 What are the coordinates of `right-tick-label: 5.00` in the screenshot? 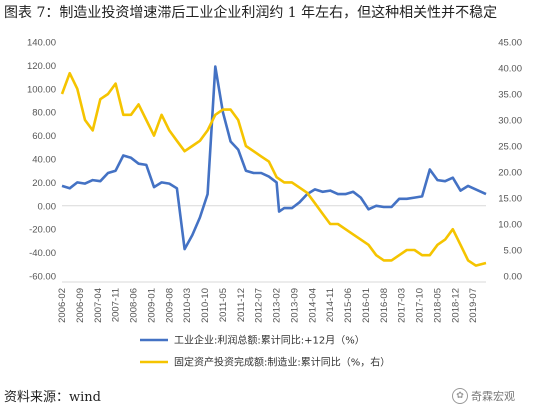 It's located at (513, 251).